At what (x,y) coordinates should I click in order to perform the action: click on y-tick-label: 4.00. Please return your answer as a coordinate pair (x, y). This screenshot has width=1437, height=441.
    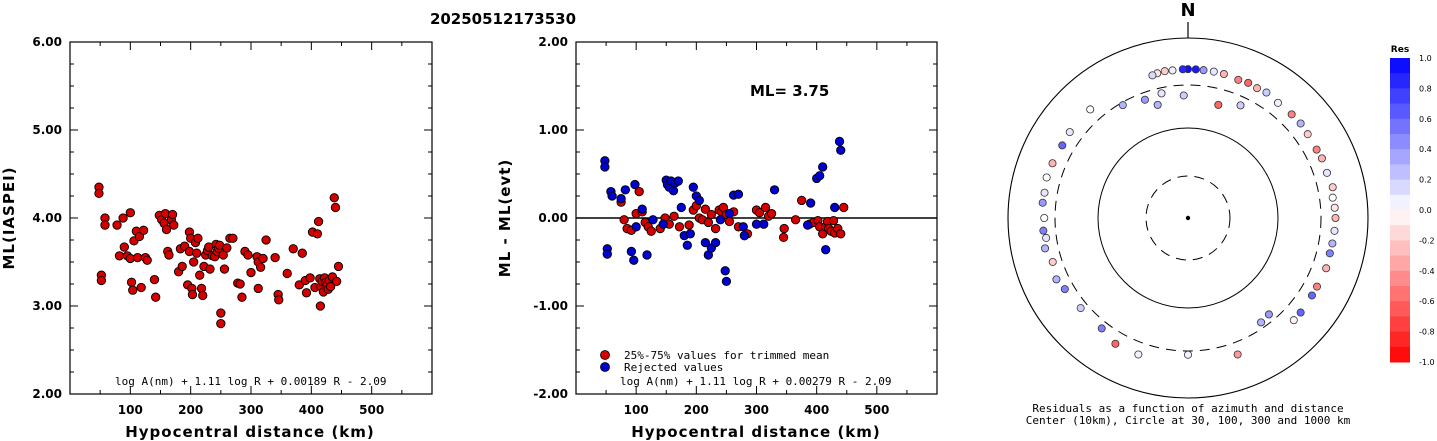
    Looking at the image, I should click on (47, 218).